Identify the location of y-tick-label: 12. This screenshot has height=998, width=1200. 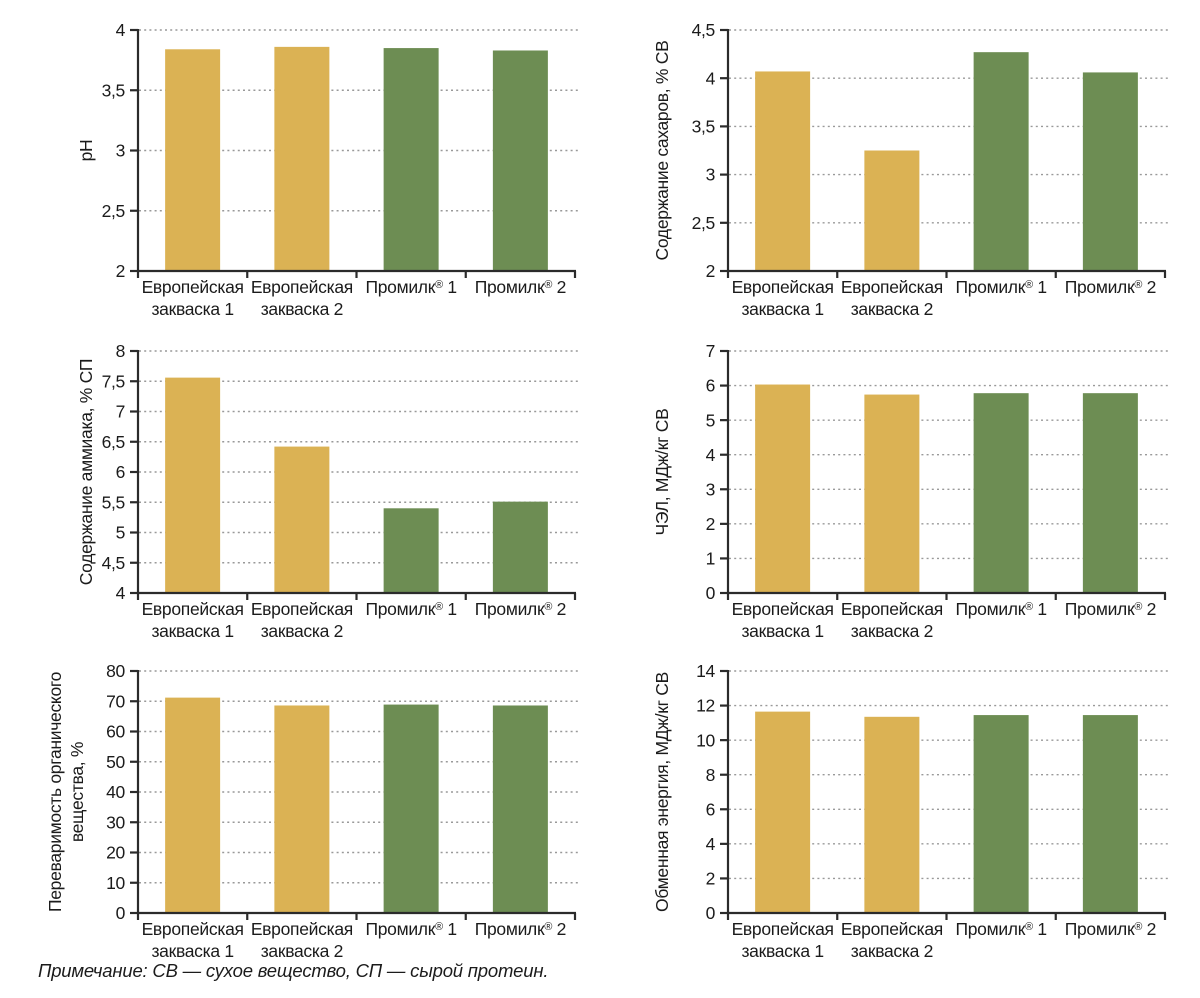
(705, 706).